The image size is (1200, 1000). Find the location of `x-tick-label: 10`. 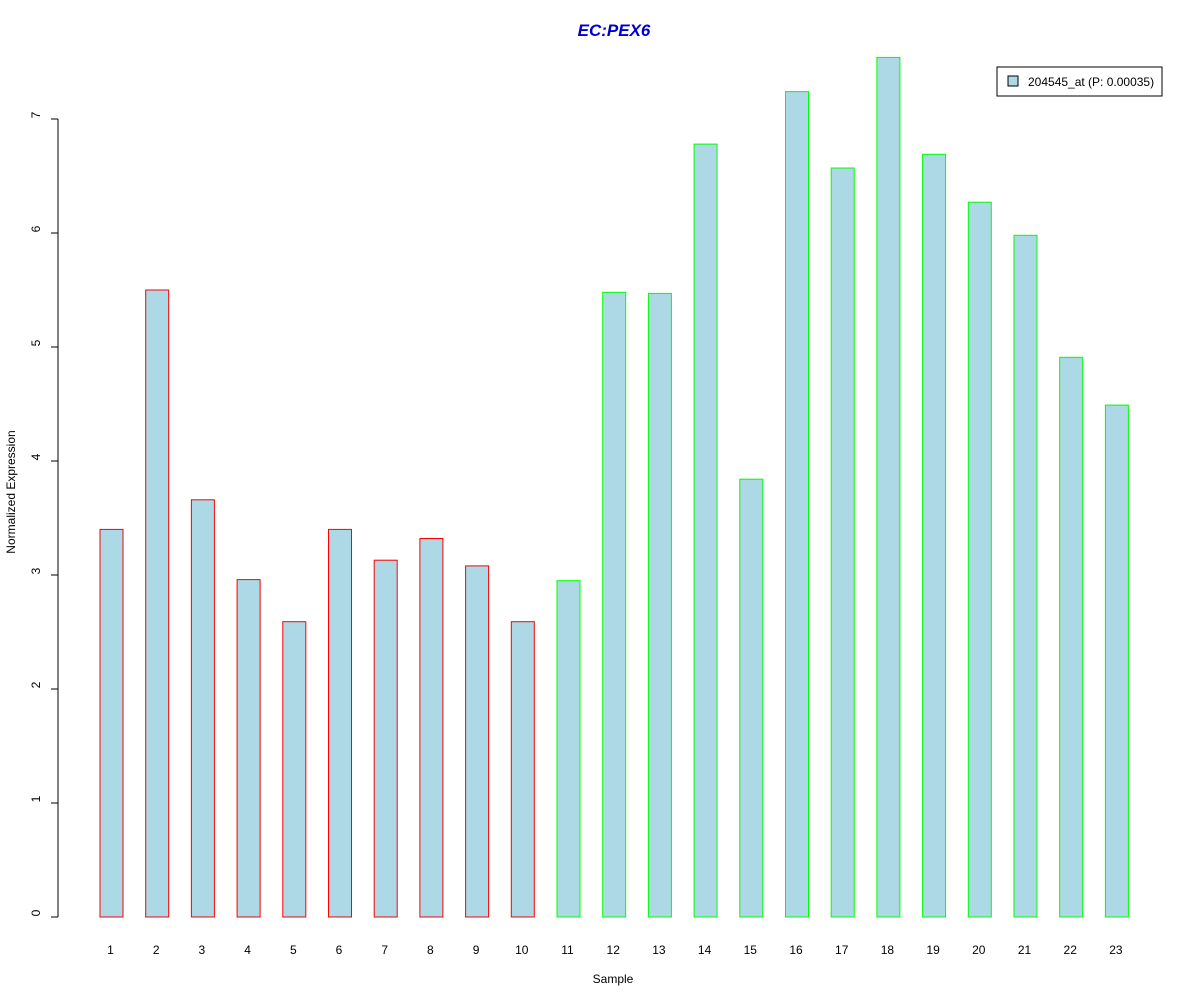

x-tick-label: 10 is located at coordinates (522, 950).